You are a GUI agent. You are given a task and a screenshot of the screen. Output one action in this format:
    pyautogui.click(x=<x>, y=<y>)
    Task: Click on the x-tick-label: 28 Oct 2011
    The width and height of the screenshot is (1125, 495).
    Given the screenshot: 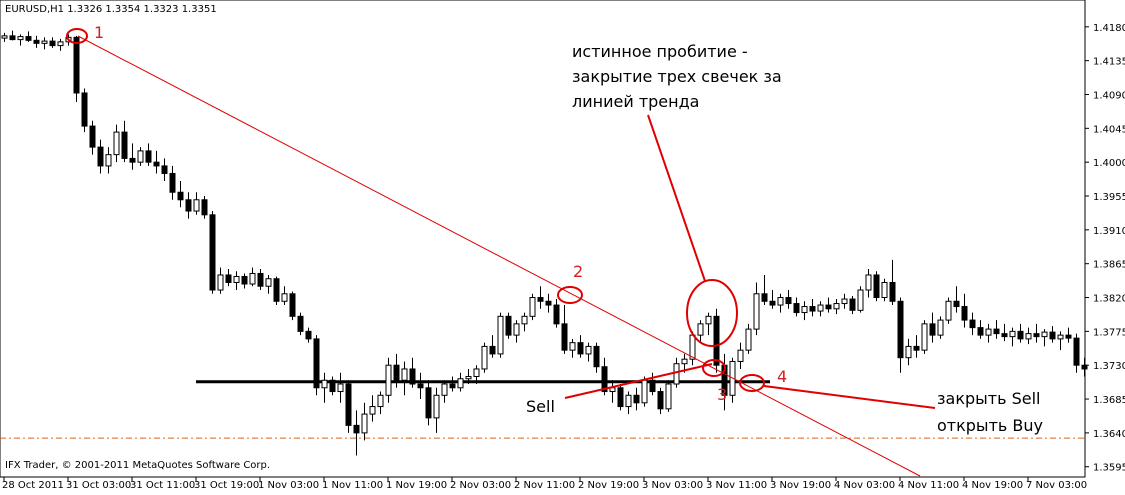 What is the action you would take?
    pyautogui.click(x=33, y=485)
    